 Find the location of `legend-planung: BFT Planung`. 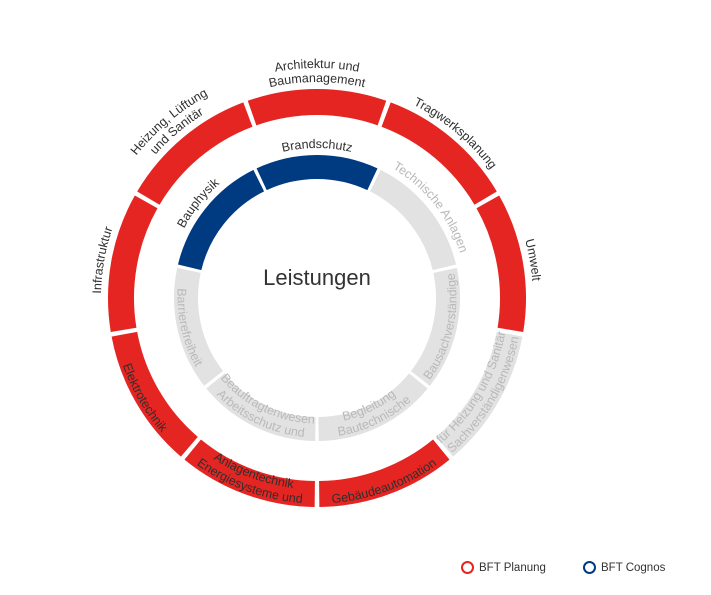

legend-planung: BFT Planung is located at coordinates (503, 567).